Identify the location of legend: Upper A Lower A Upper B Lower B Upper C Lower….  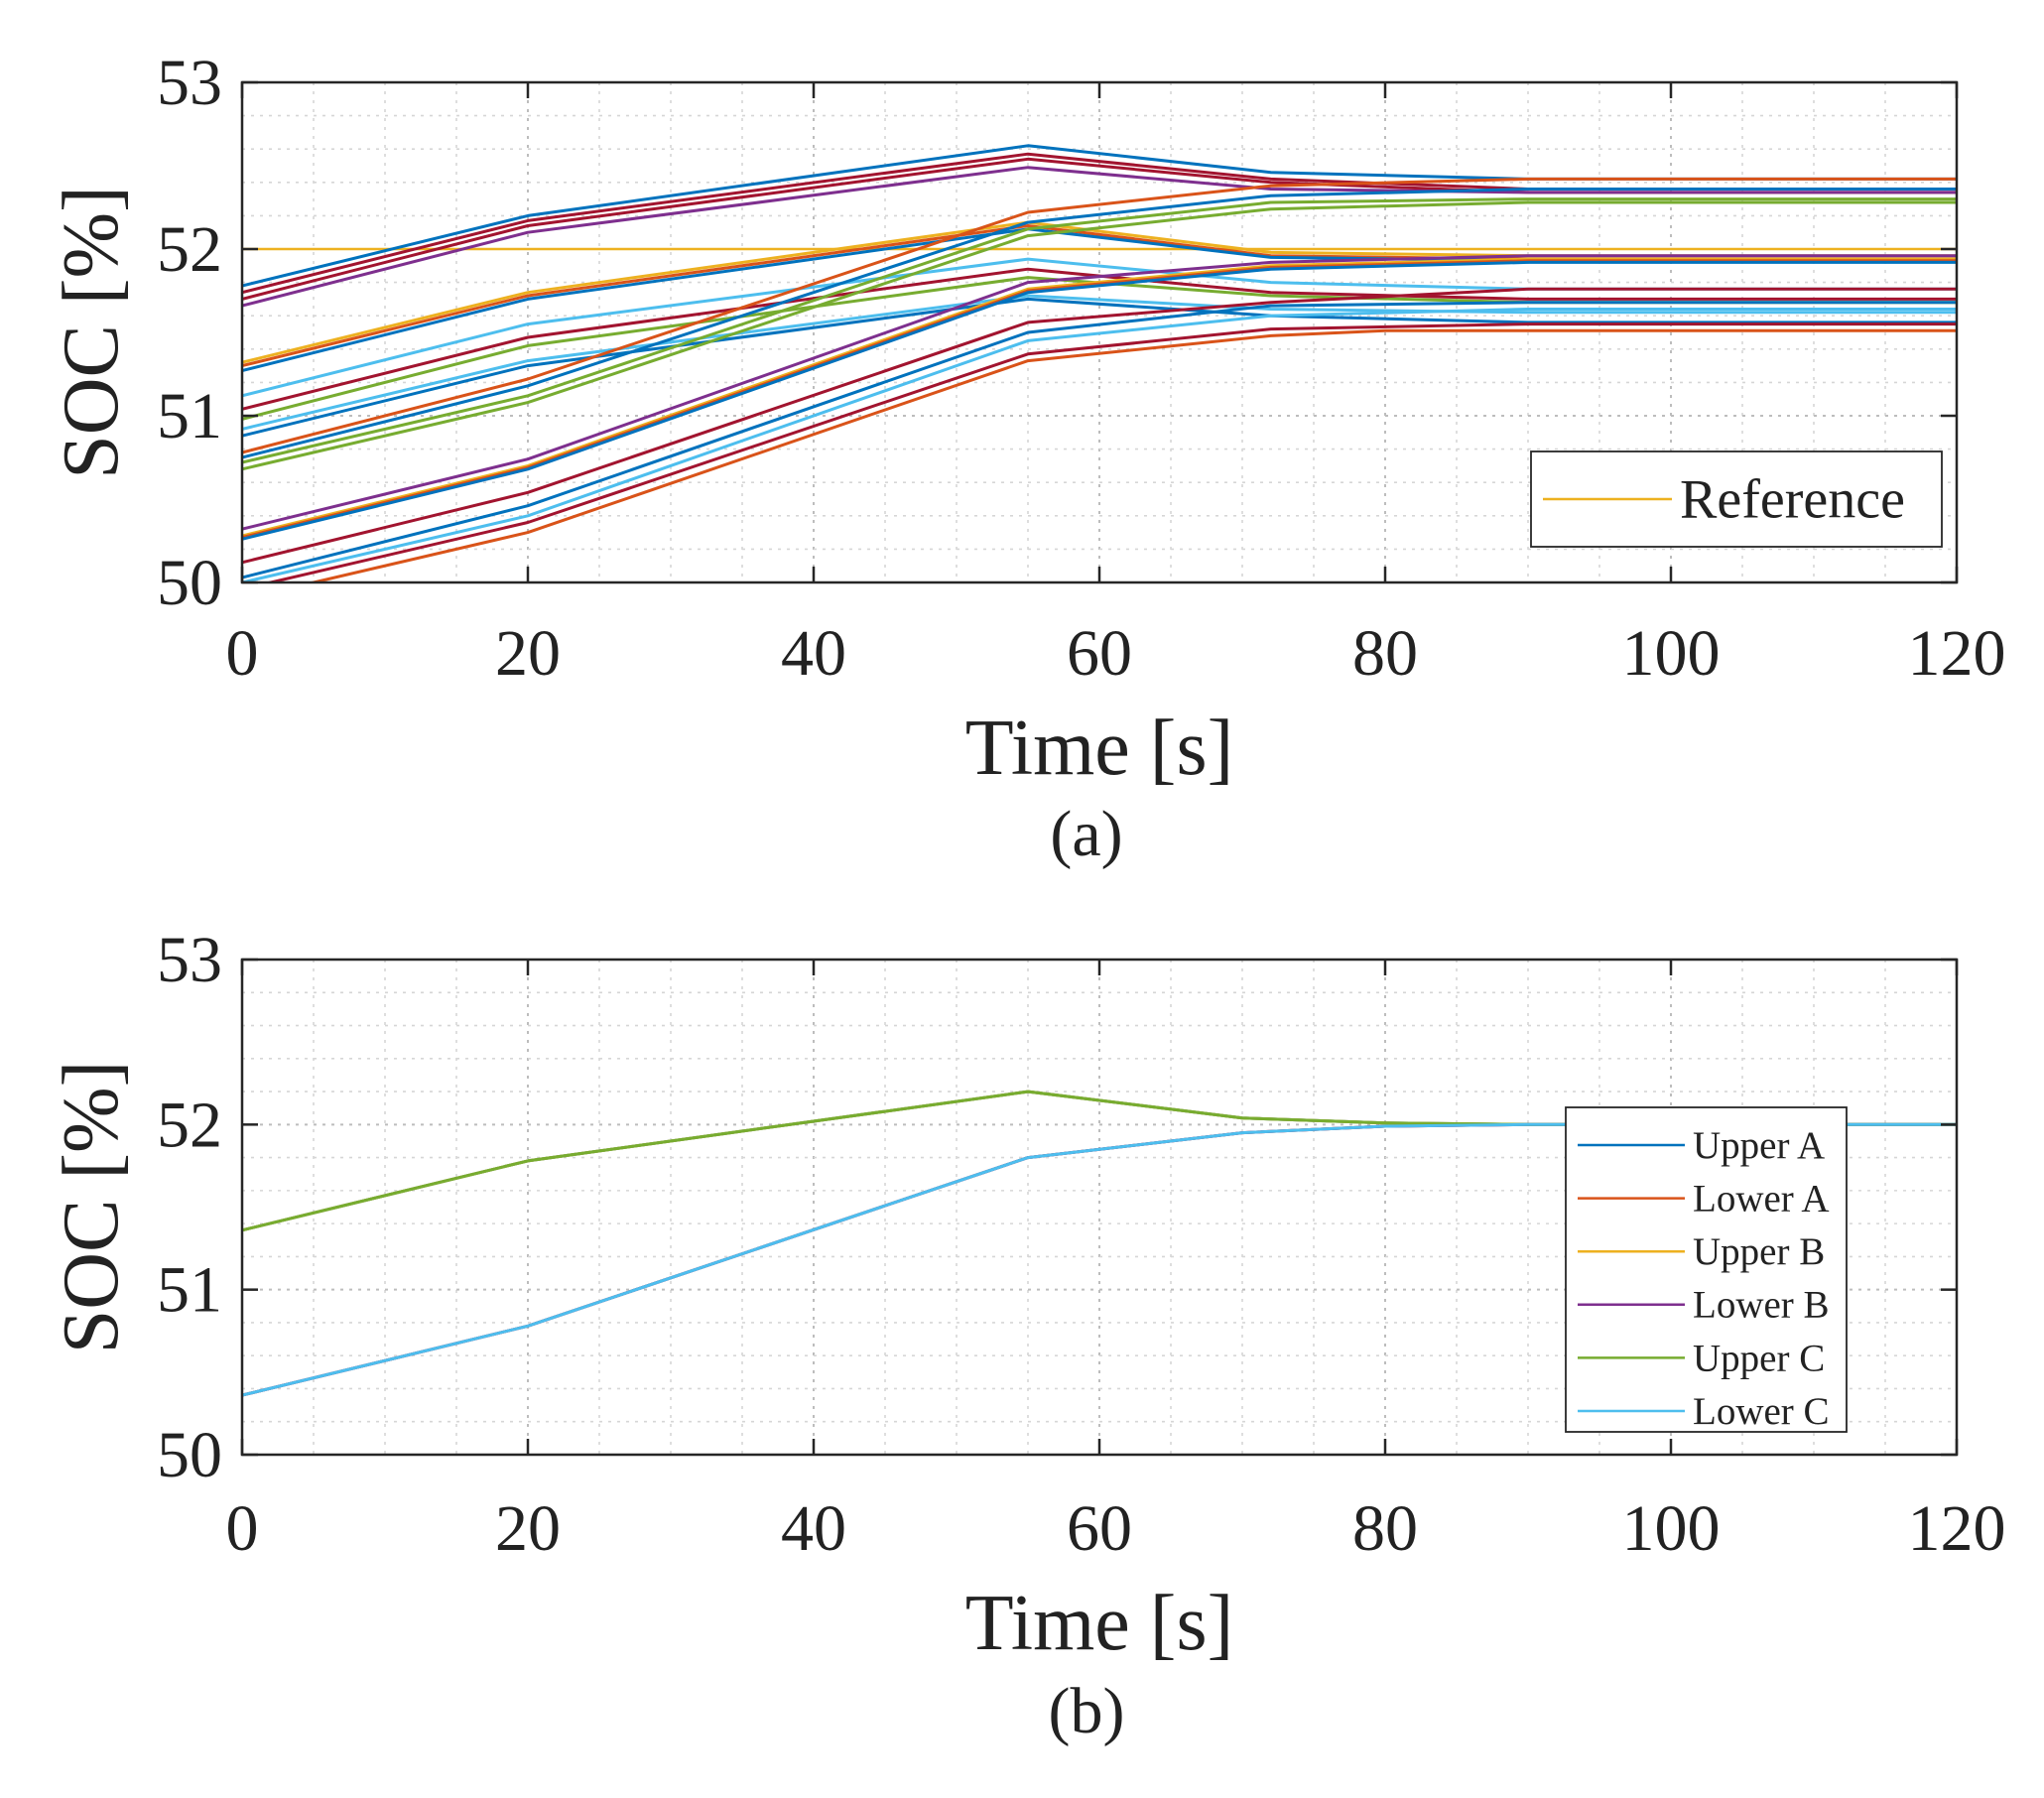
(1706, 1269).